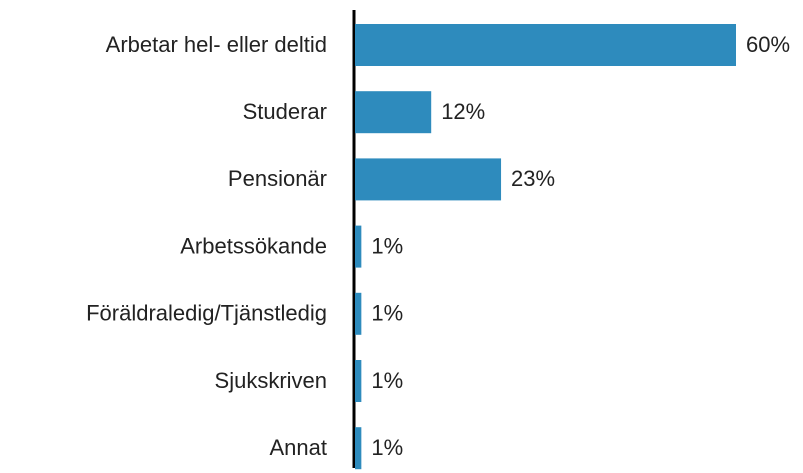 The image size is (803, 473). Describe the element at coordinates (206, 313) in the screenshot. I see `category-label: Föräldraledig/Tjänstledig` at that location.